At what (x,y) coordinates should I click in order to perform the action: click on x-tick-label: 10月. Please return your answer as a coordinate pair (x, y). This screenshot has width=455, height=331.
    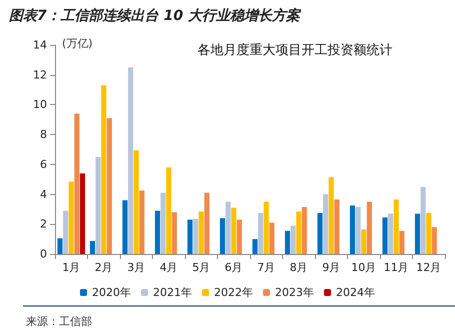
    Looking at the image, I should click on (363, 267).